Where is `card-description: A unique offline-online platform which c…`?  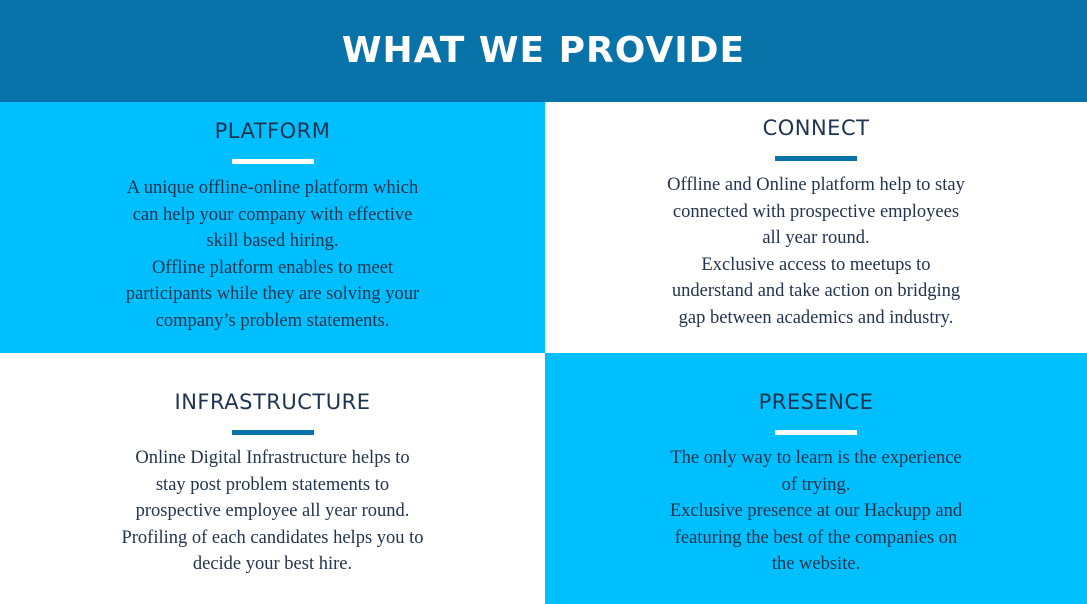
card-description: A unique offline-online platform which c… is located at coordinates (273, 255).